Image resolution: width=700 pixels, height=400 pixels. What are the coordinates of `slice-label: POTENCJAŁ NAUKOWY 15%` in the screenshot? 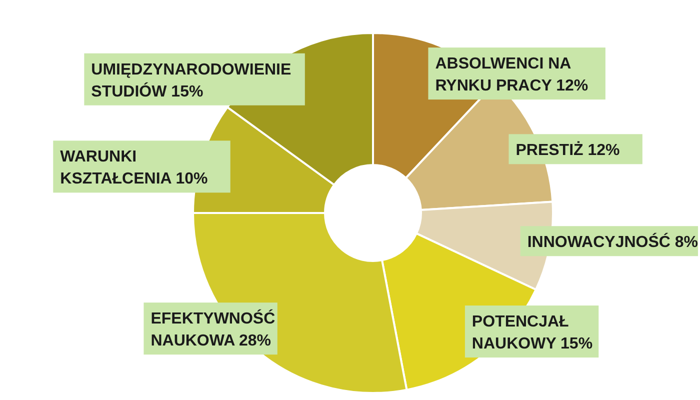 It's located at (532, 333).